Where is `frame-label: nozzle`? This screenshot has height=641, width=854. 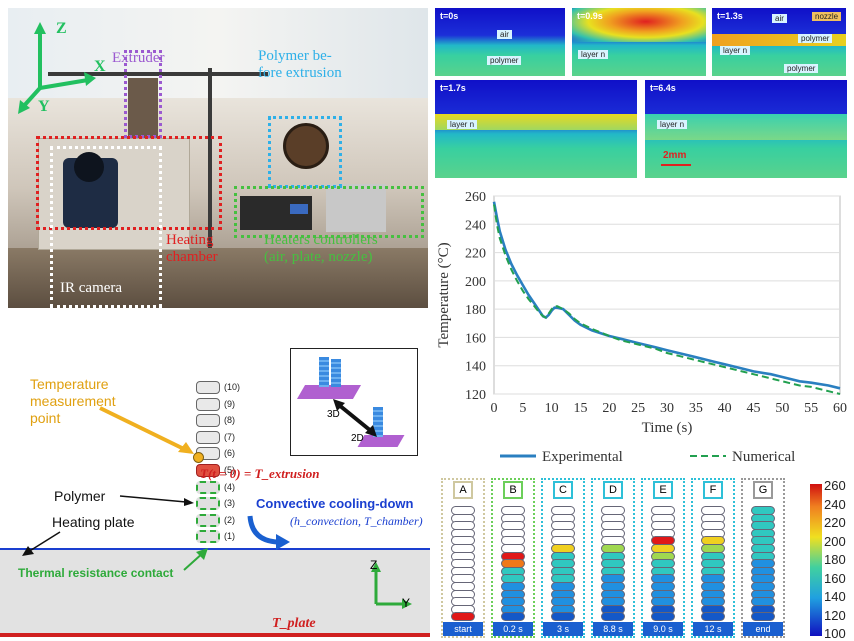
frame-label: nozzle is located at coordinates (827, 16).